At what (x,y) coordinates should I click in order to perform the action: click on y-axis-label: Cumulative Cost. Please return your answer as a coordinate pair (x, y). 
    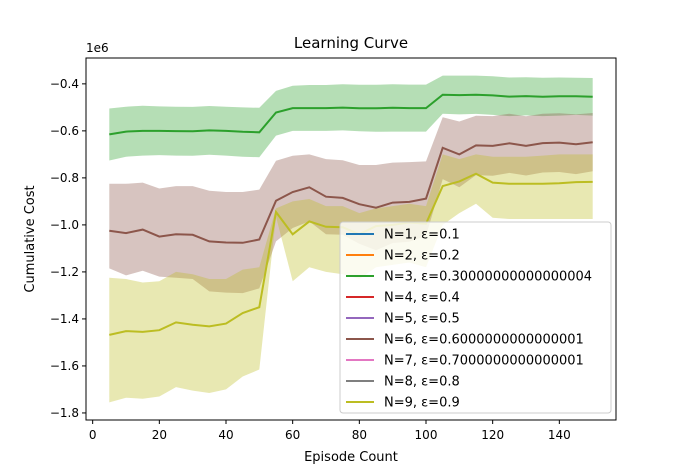
    Looking at the image, I should click on (30, 238).